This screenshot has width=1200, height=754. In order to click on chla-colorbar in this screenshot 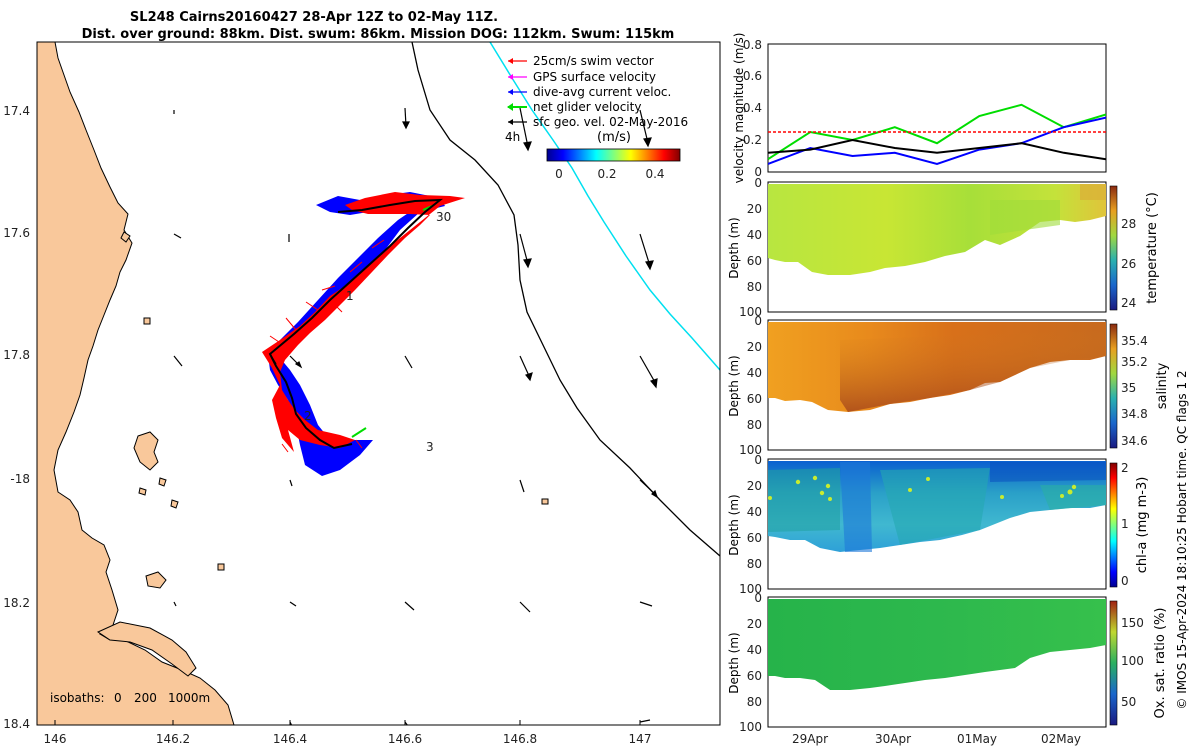, I will do `click(1113, 525)`.